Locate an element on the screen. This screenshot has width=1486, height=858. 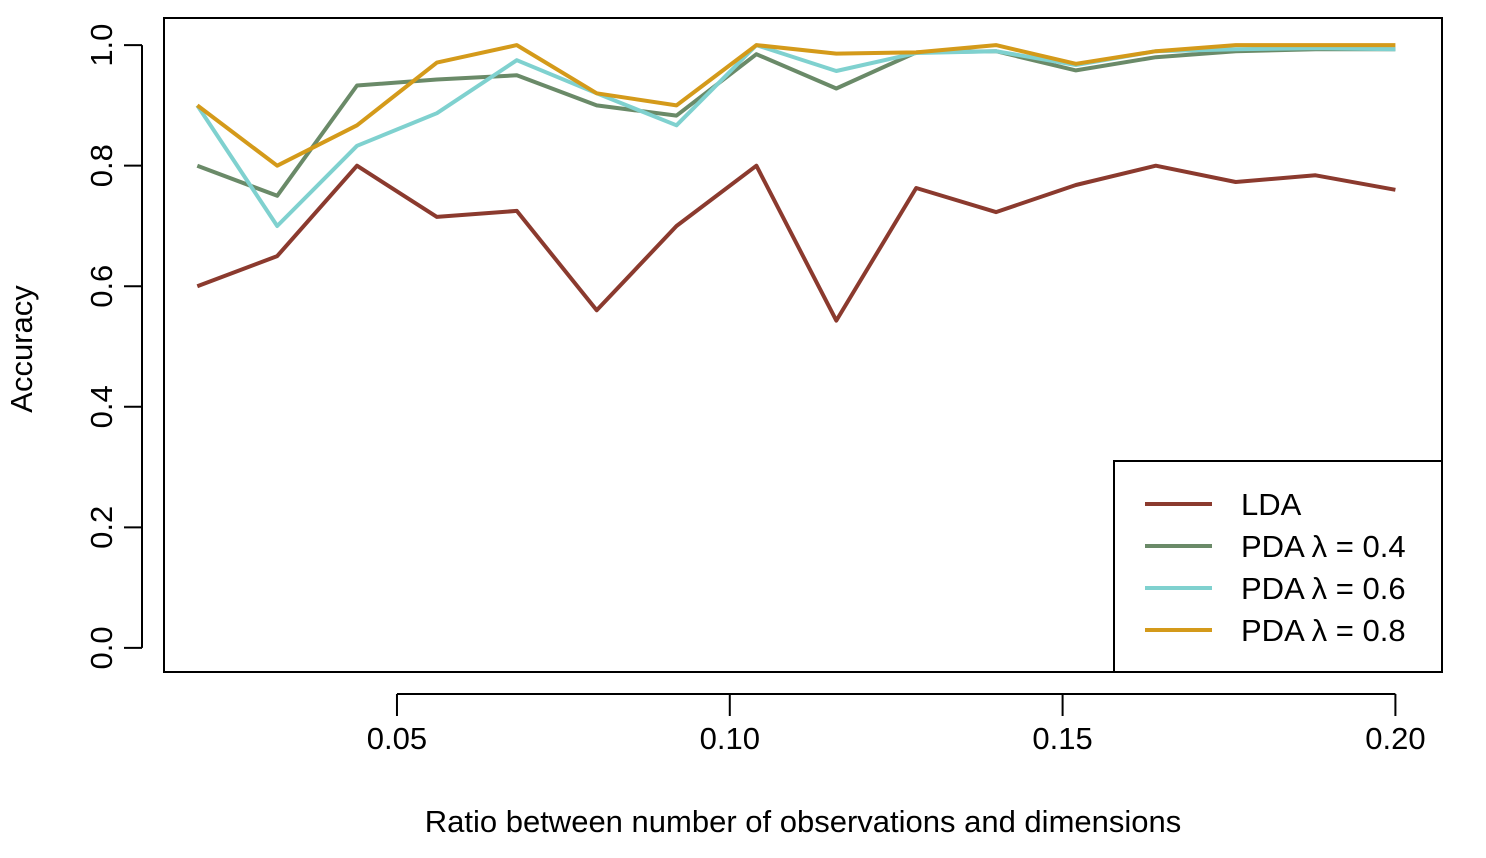
y-tick-label: 0.4 is located at coordinates (101, 406).